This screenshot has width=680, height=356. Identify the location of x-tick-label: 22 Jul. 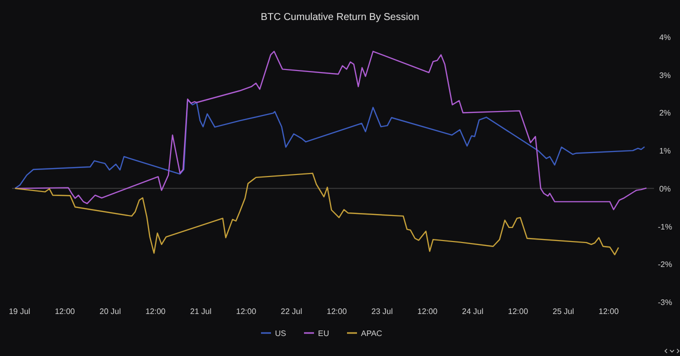
(291, 311).